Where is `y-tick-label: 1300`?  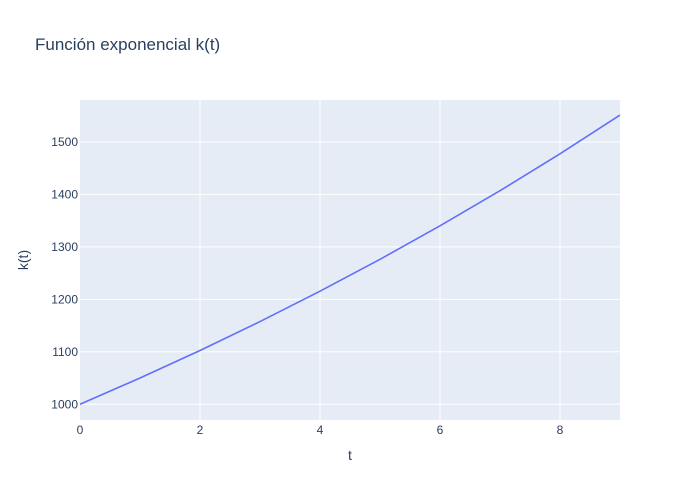
y-tick-label: 1300 is located at coordinates (64, 247).